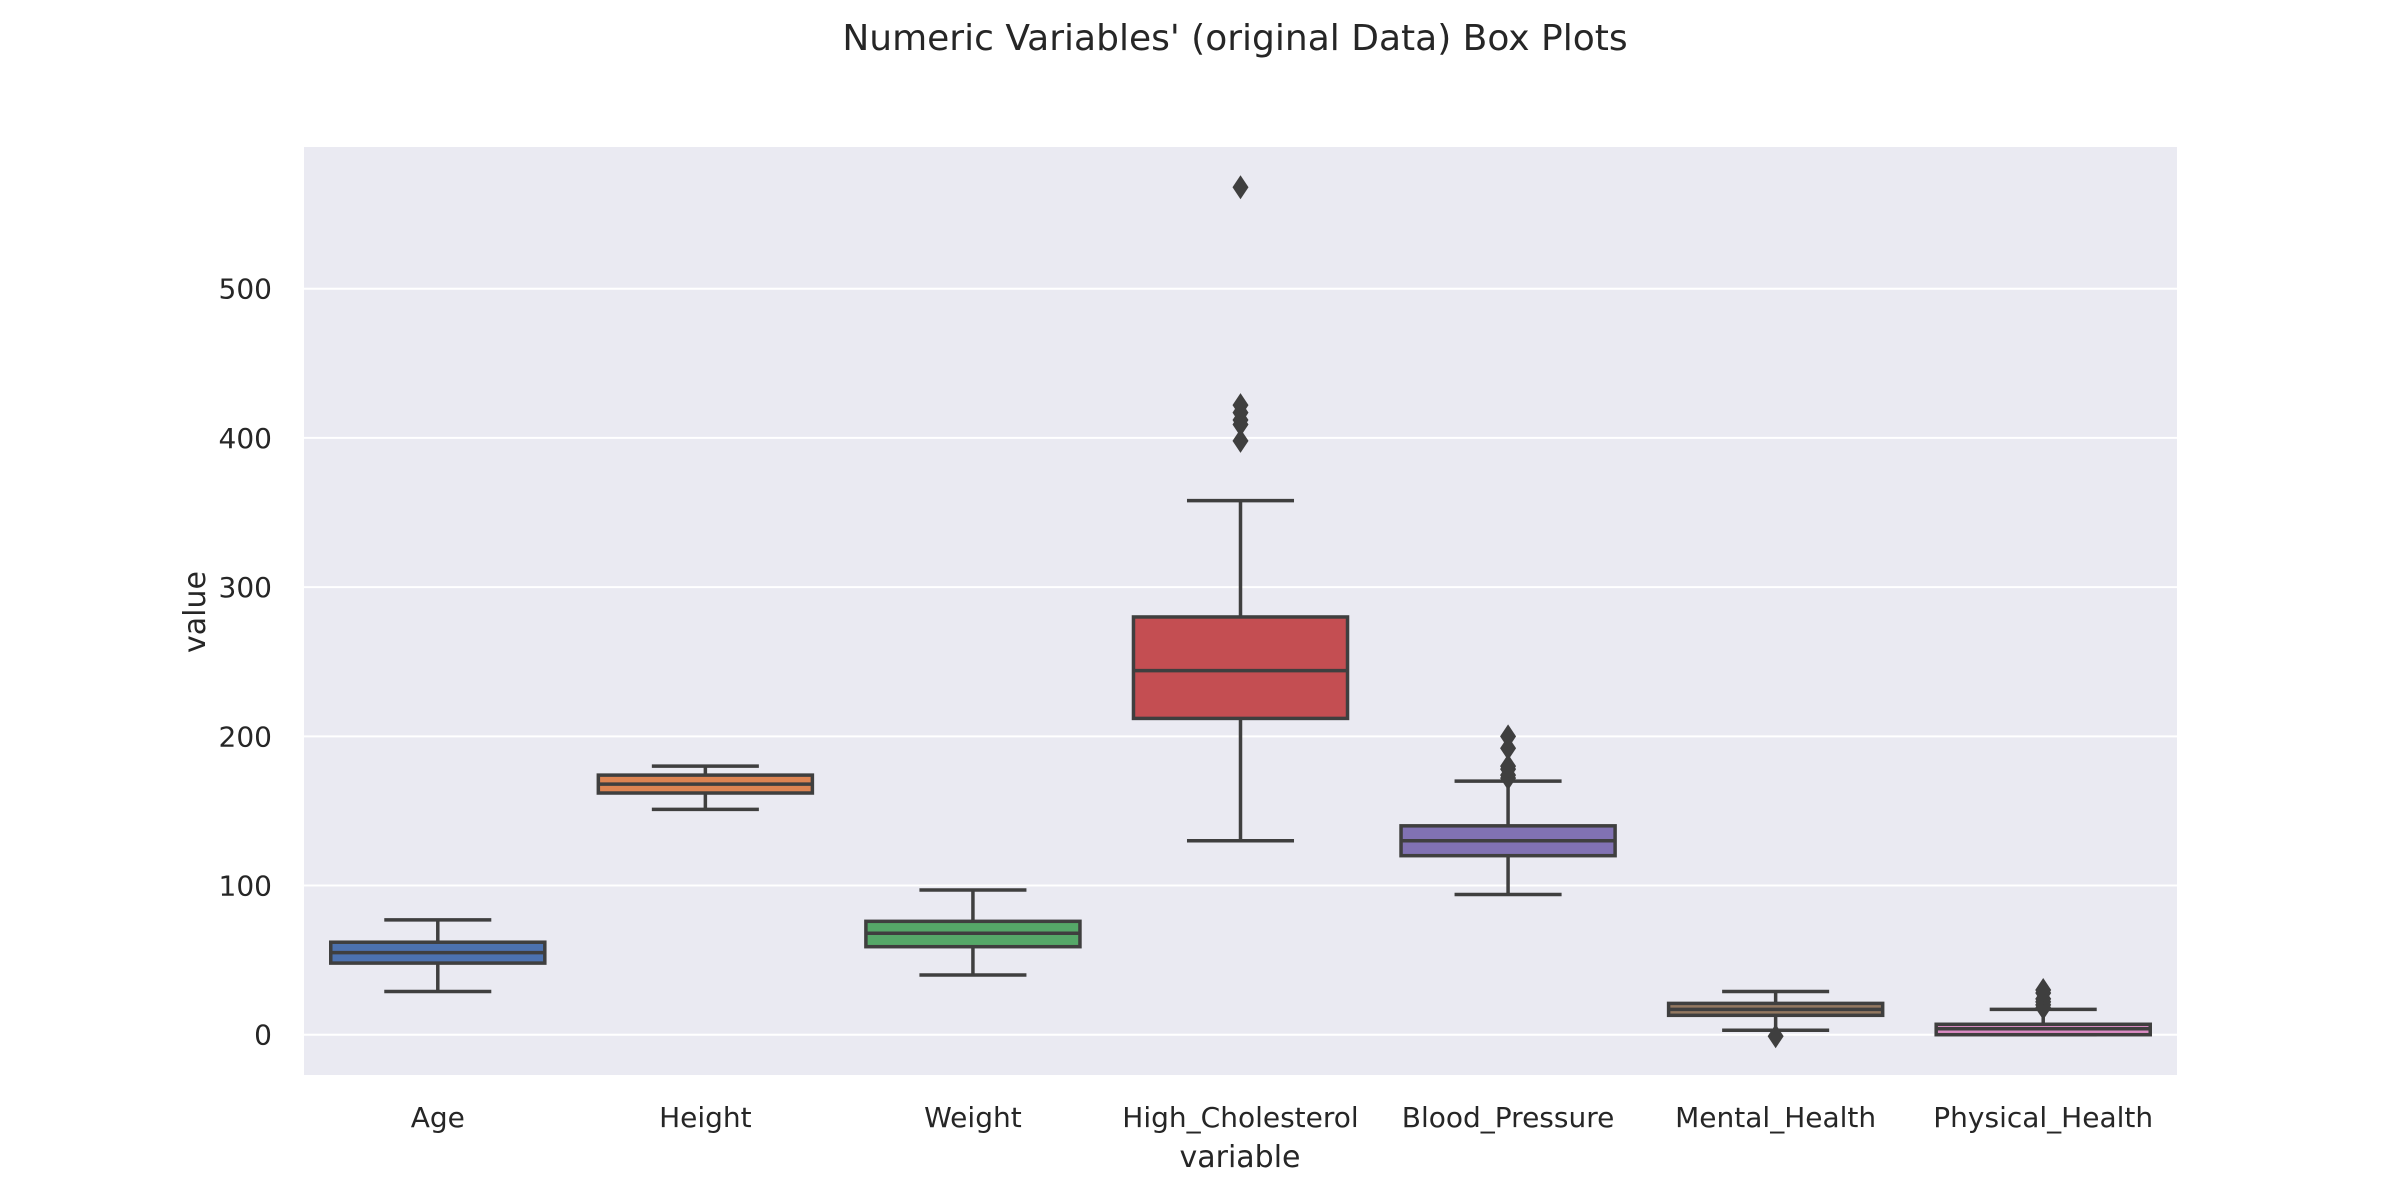 The image size is (2400, 1200). I want to click on y-tick-label: 0, so click(263, 1035).